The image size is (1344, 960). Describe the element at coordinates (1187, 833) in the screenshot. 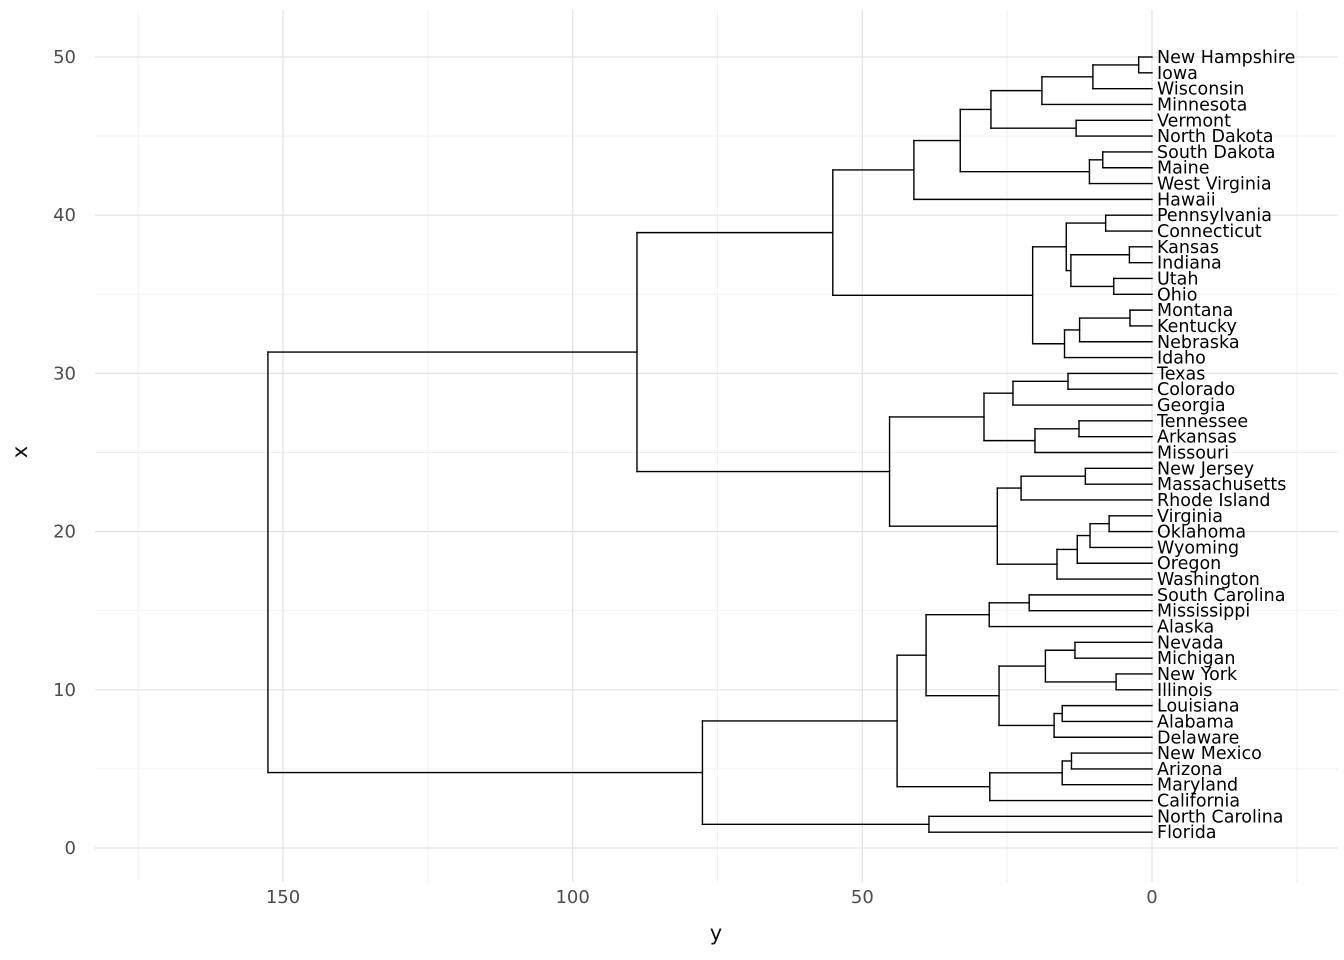

I see `leaf-label: Florida` at that location.